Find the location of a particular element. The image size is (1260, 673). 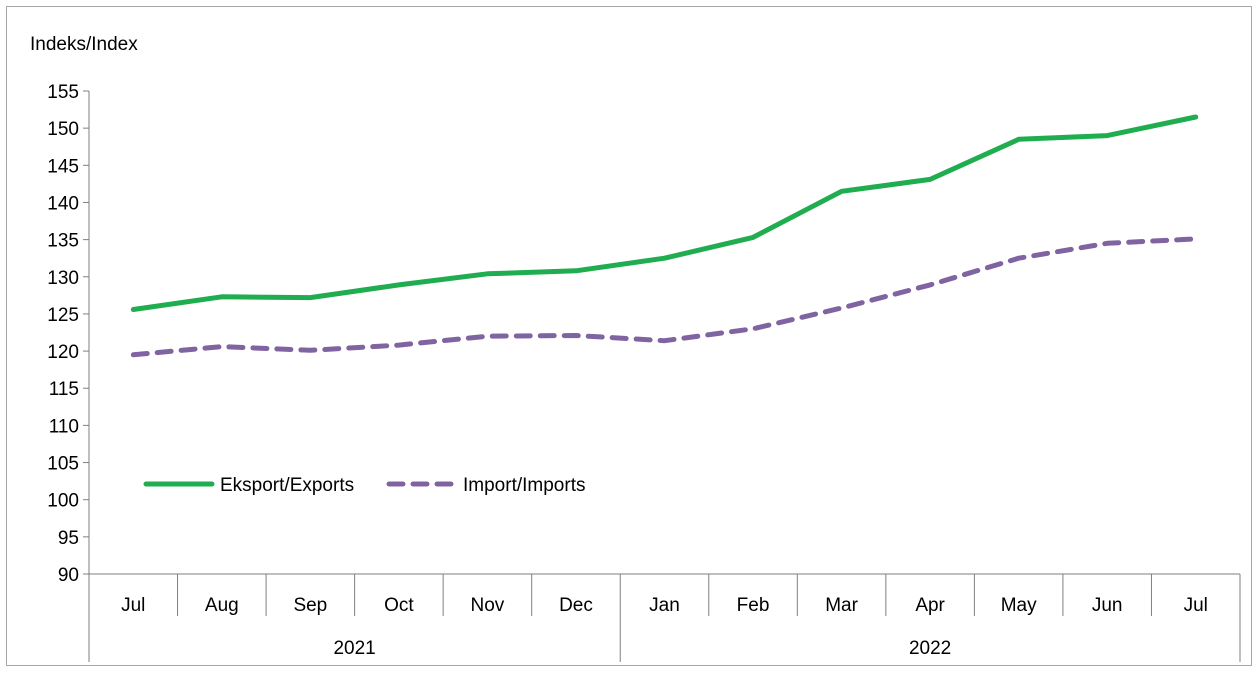

y-tick-label: 155 is located at coordinates (63, 92).